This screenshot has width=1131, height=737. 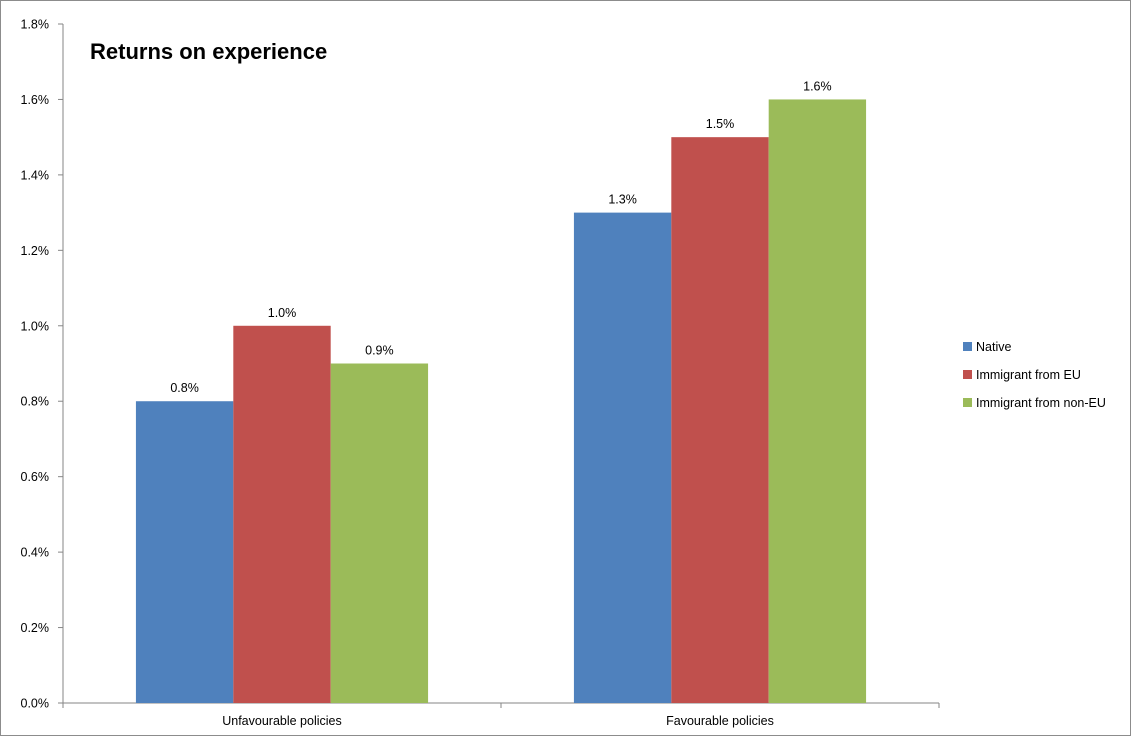 What do you see at coordinates (282, 313) in the screenshot?
I see `data-label: 1.0%` at bounding box center [282, 313].